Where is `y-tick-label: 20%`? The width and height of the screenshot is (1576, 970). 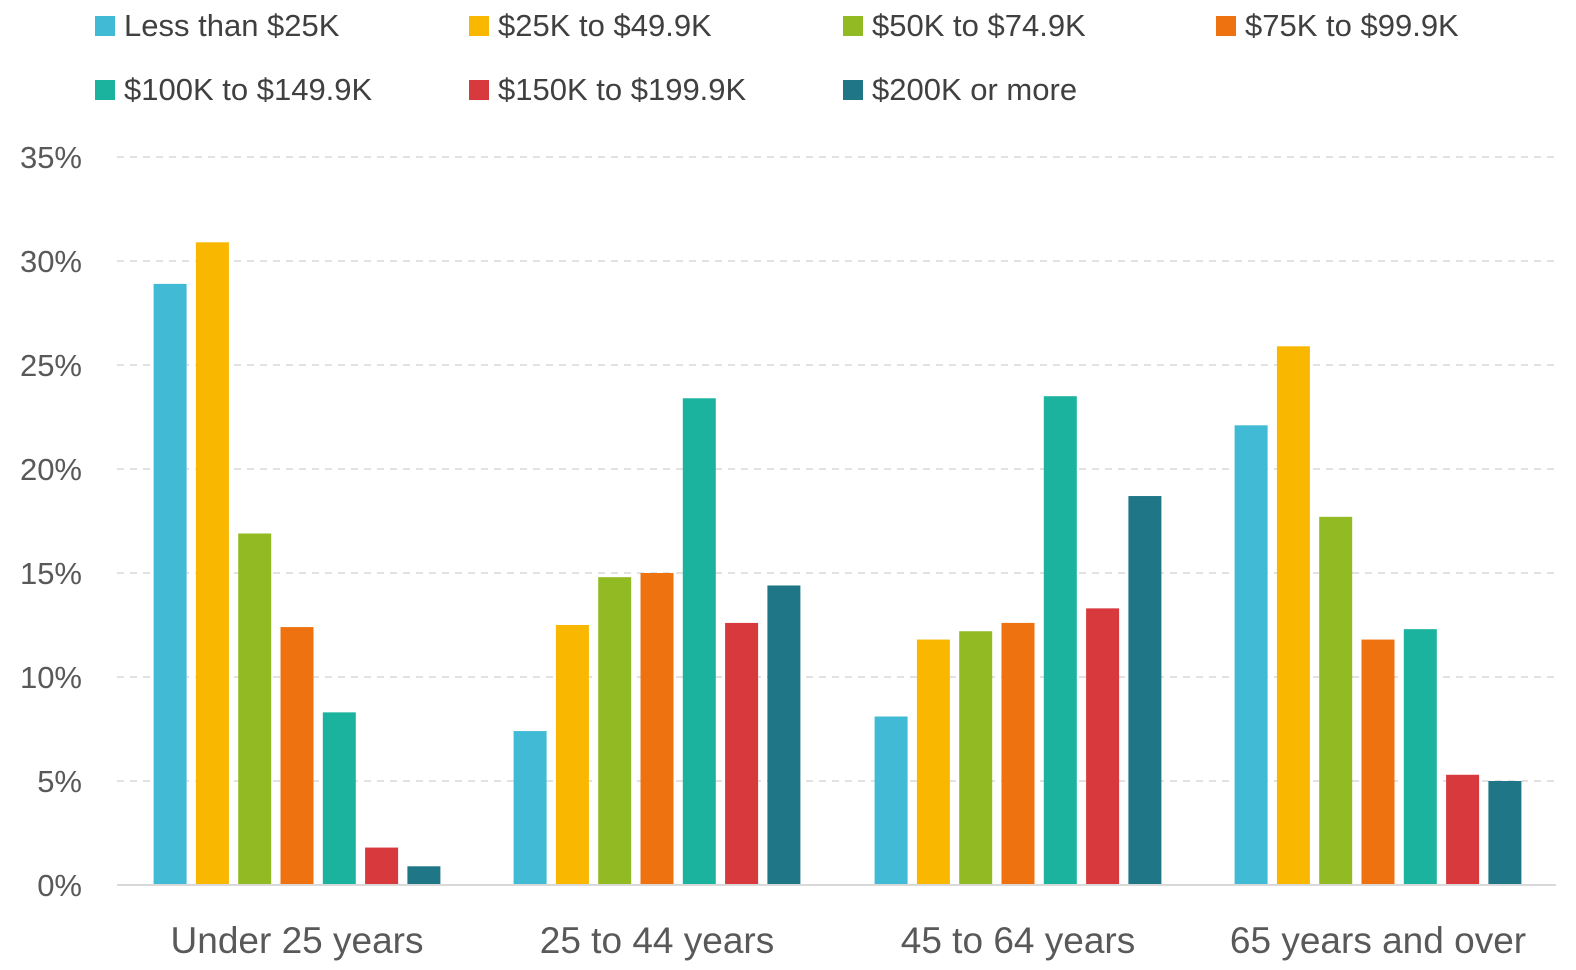 y-tick-label: 20% is located at coordinates (51, 469).